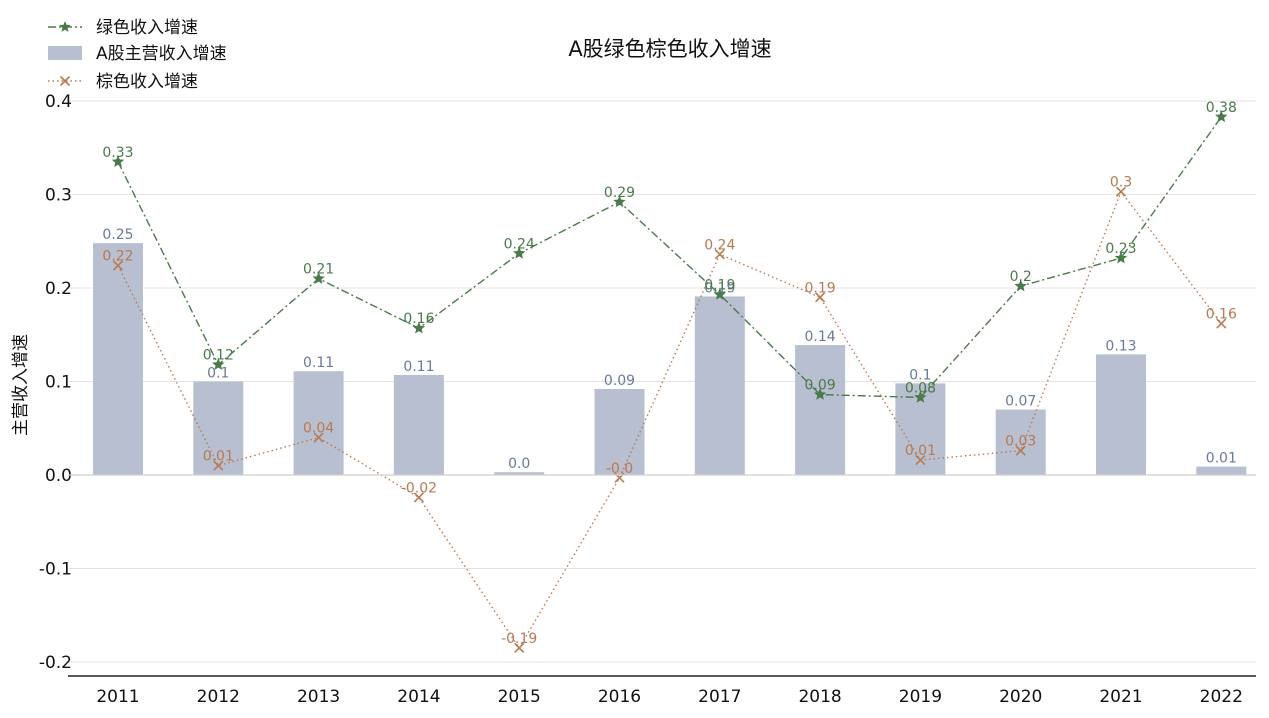 The image size is (1269, 718). I want to click on bar-data-label: 0.09, so click(619, 381).